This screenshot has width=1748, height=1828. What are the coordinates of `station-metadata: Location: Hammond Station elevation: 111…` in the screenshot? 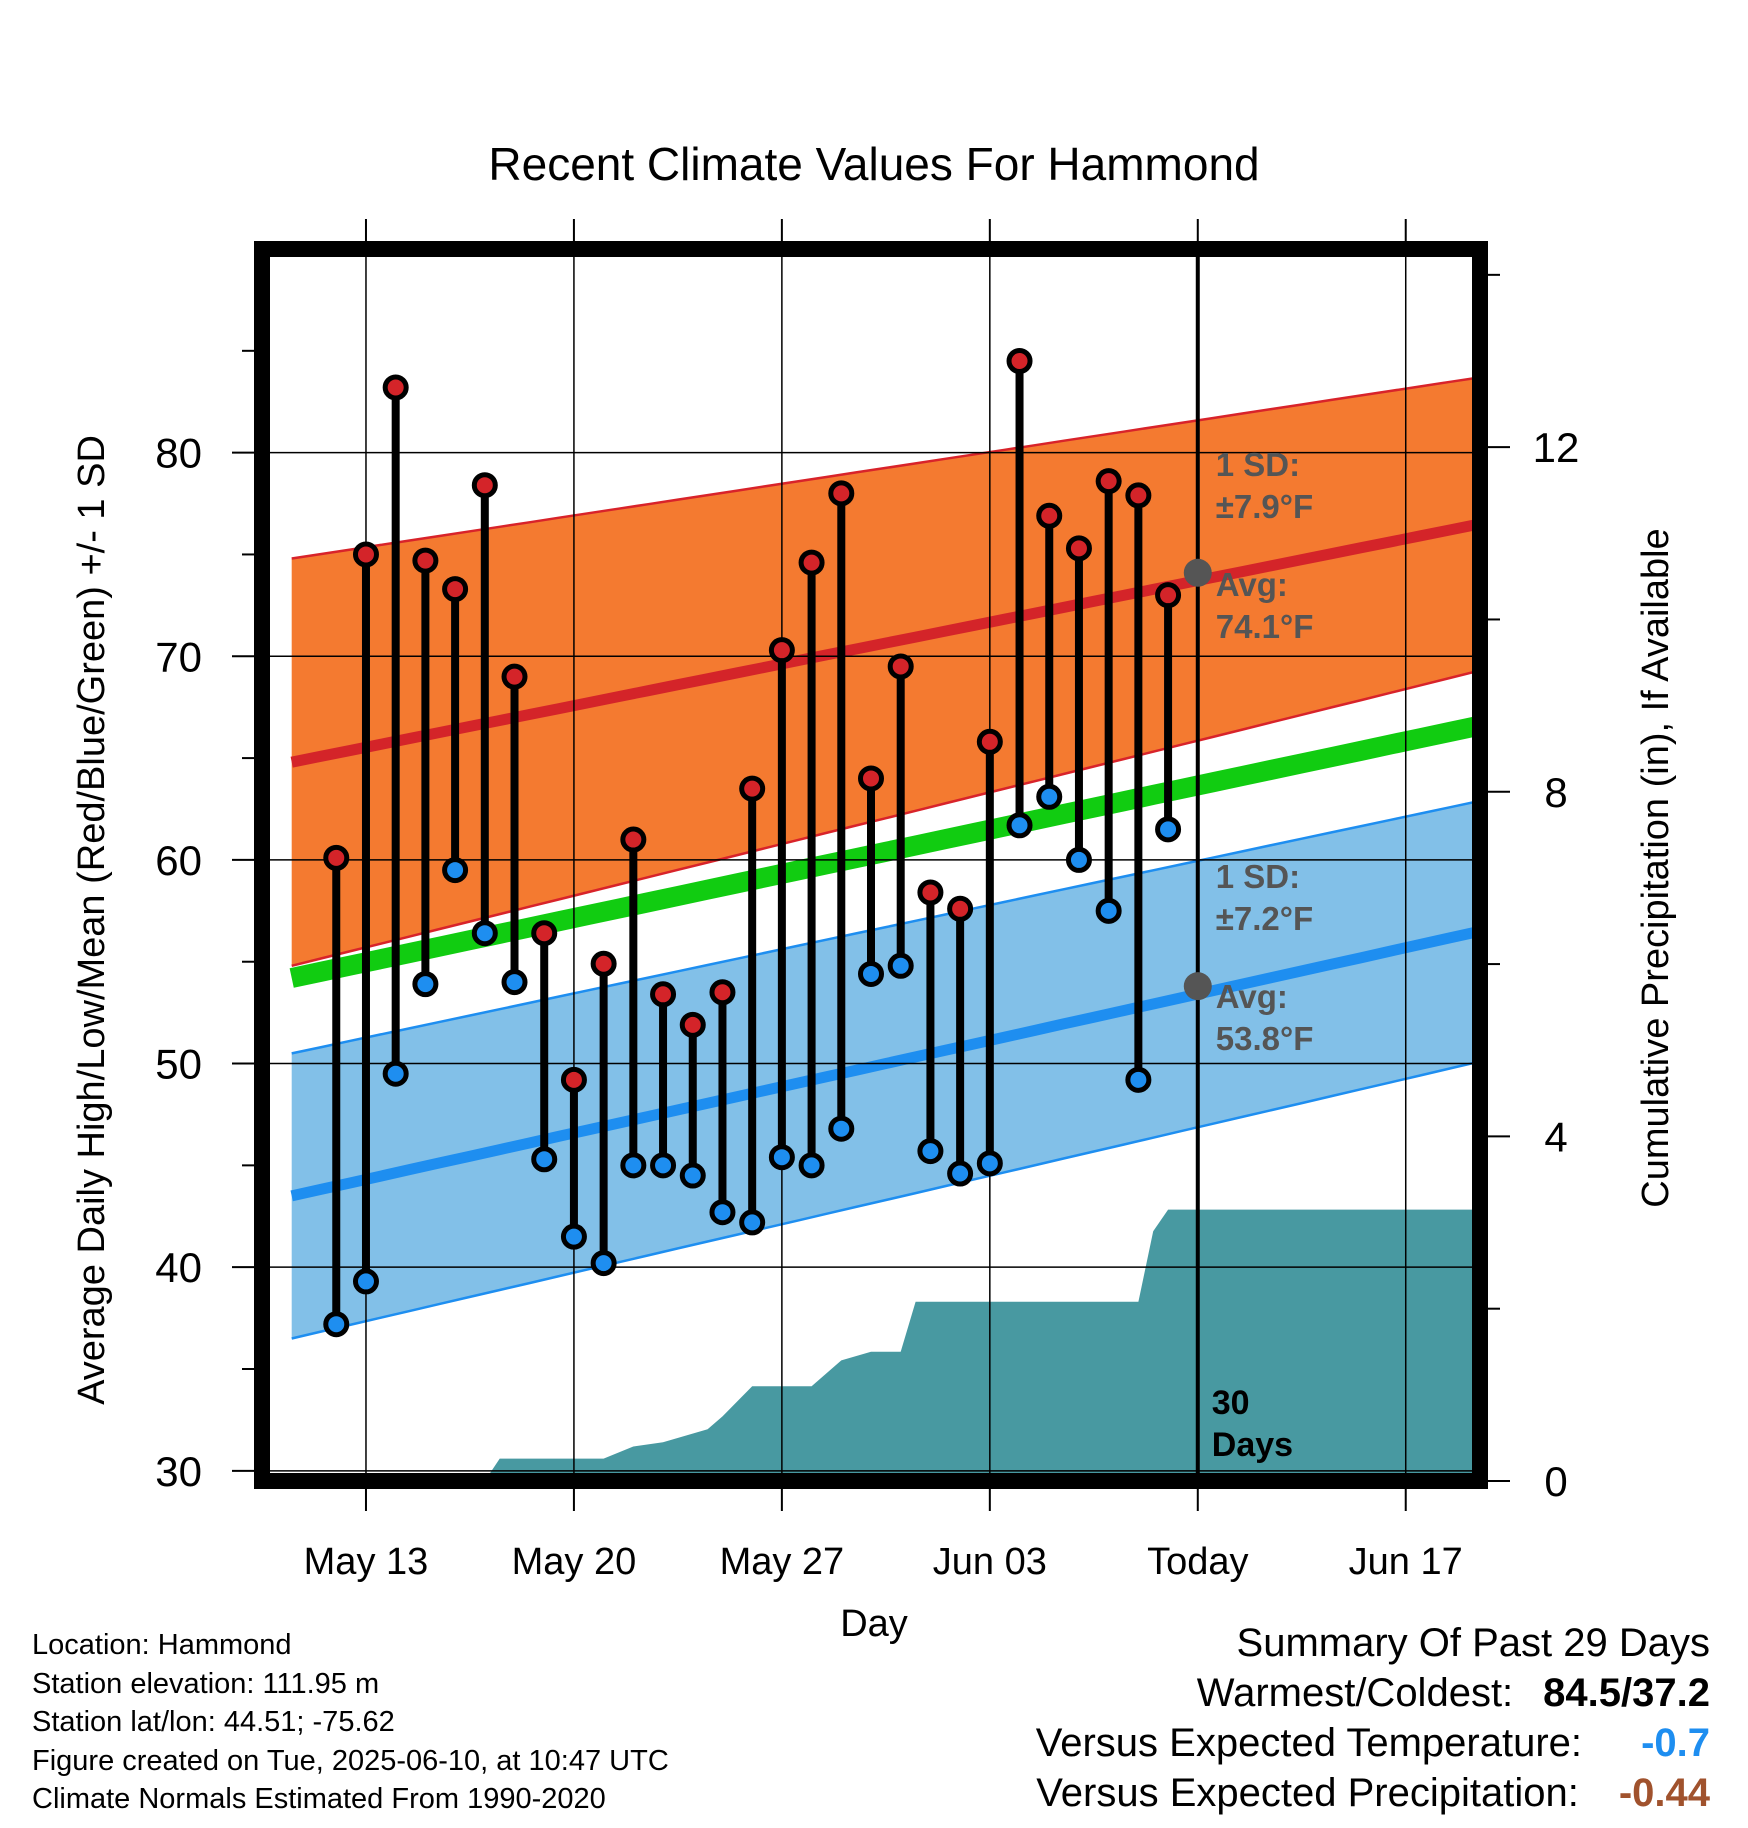 It's located at (350, 1722).